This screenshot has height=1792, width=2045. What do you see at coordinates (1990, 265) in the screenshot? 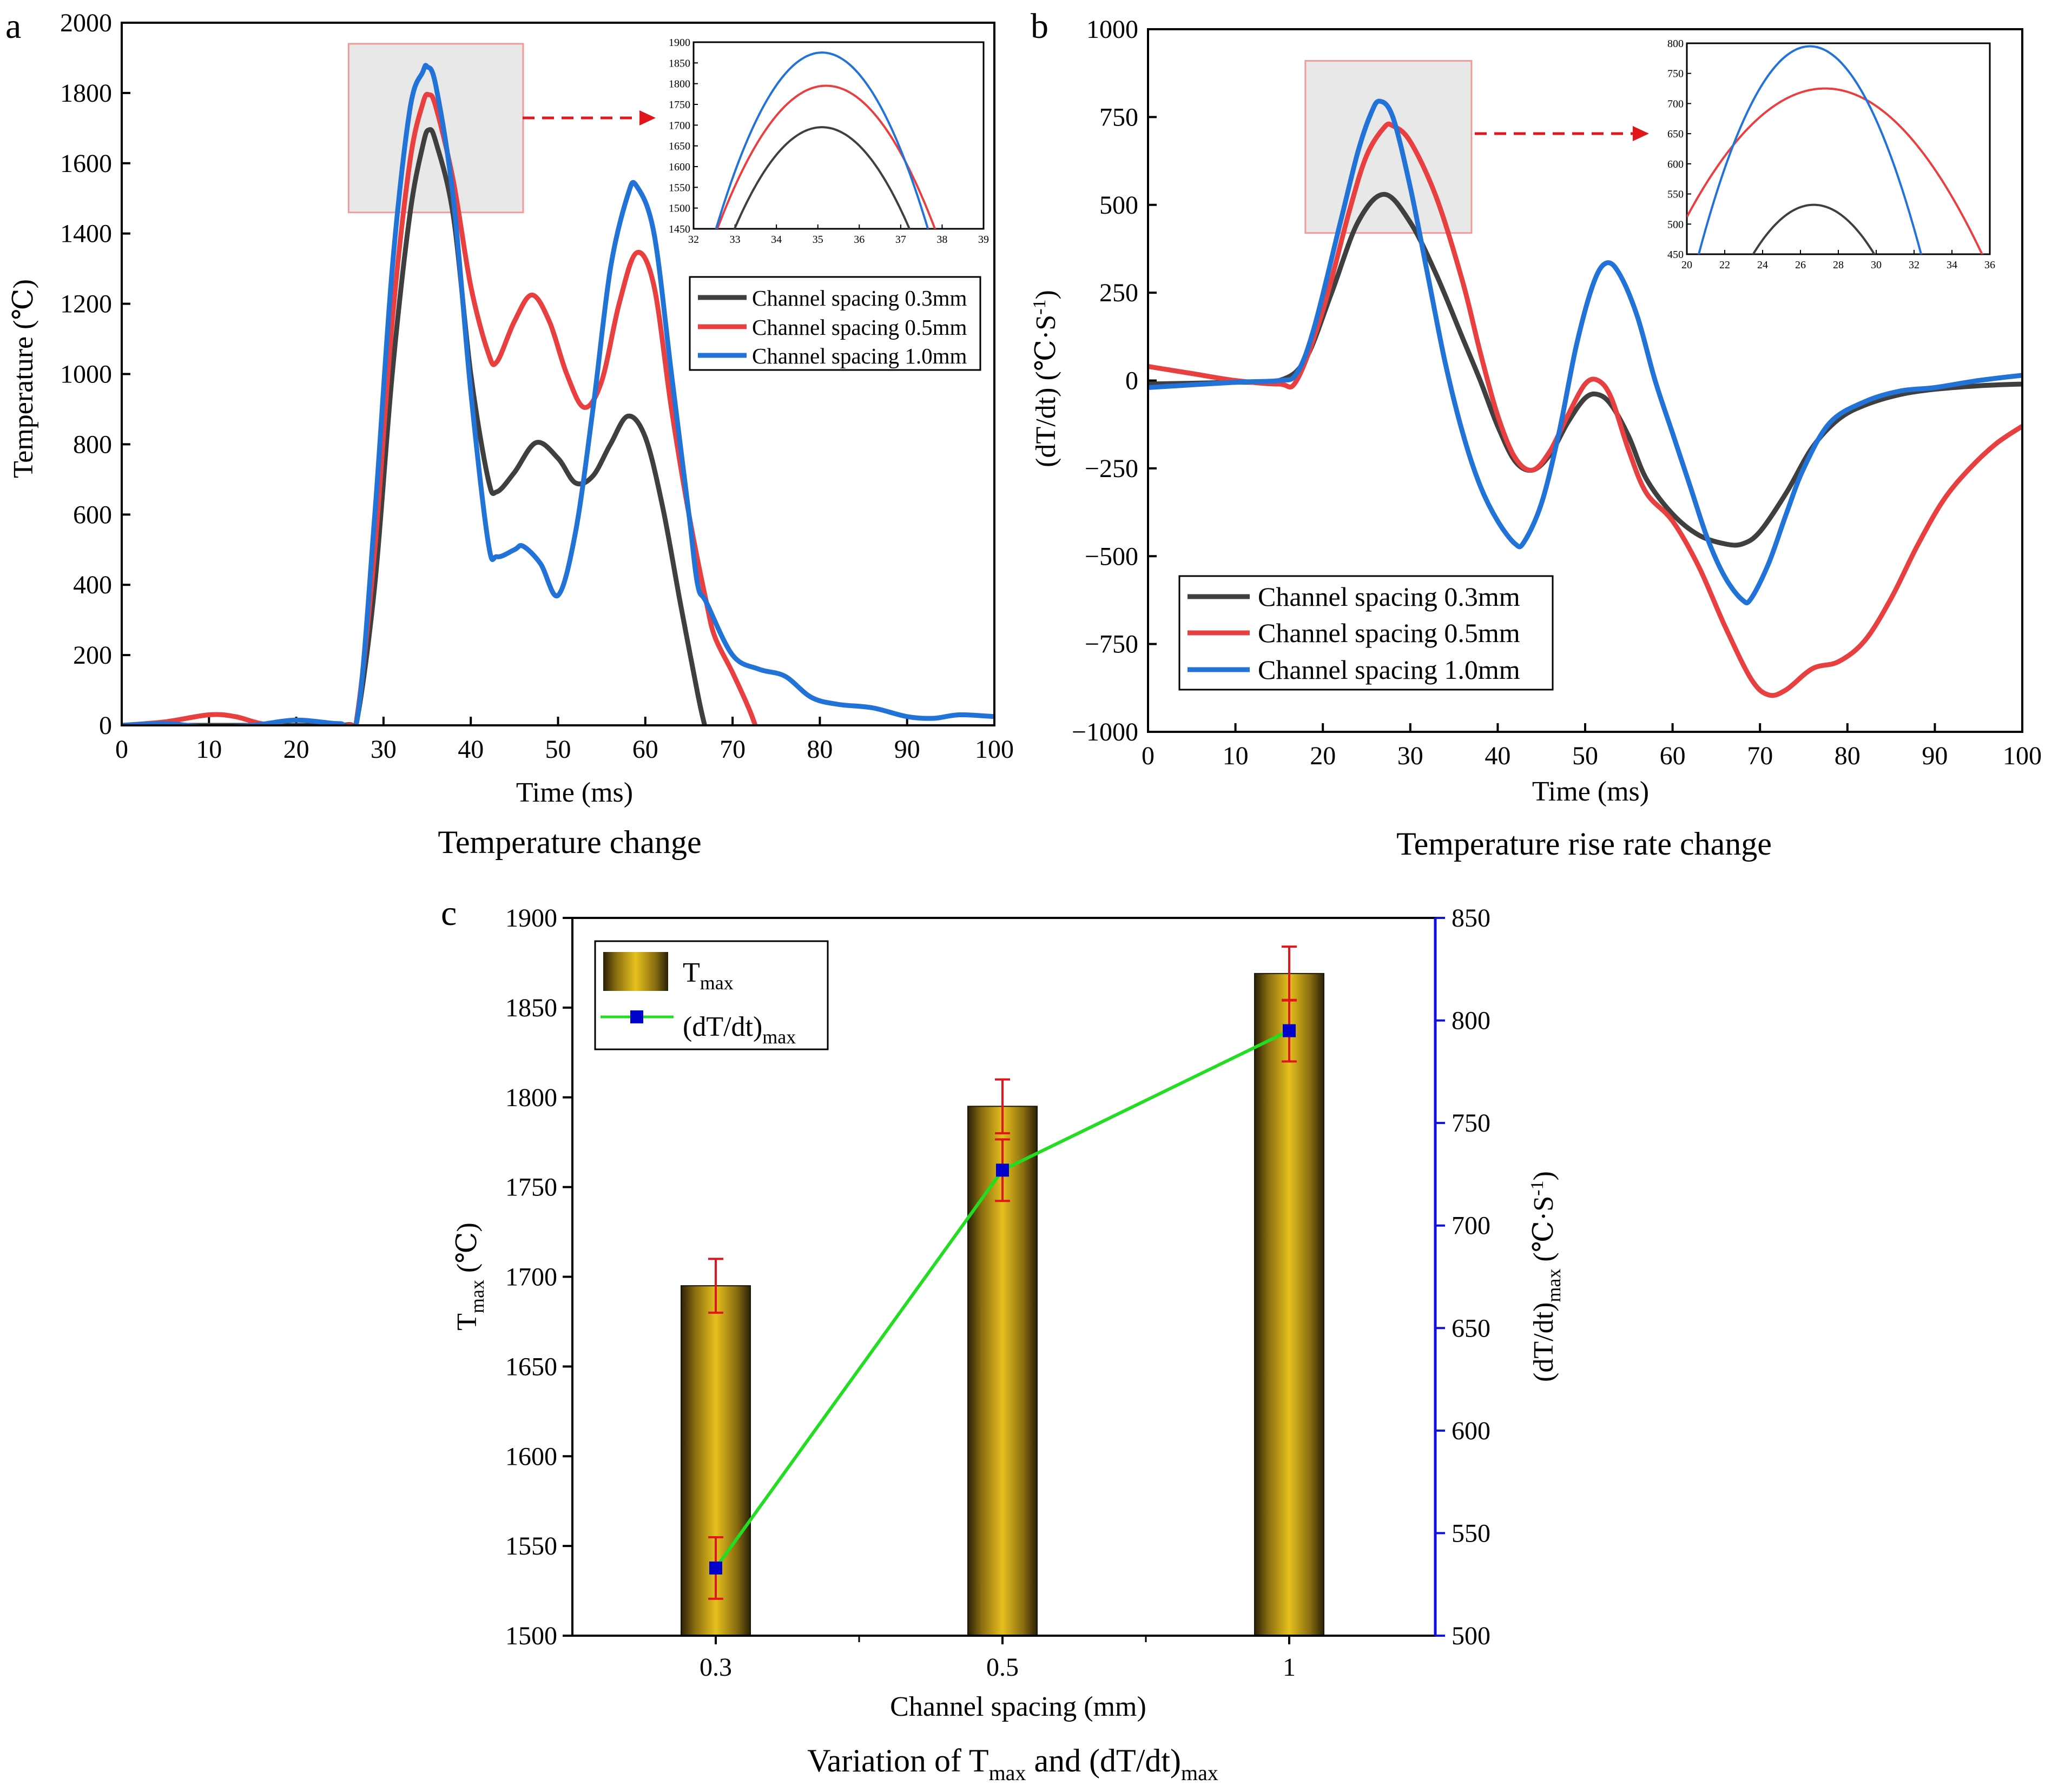
I see `inset-x-tick-label-b: 36` at bounding box center [1990, 265].